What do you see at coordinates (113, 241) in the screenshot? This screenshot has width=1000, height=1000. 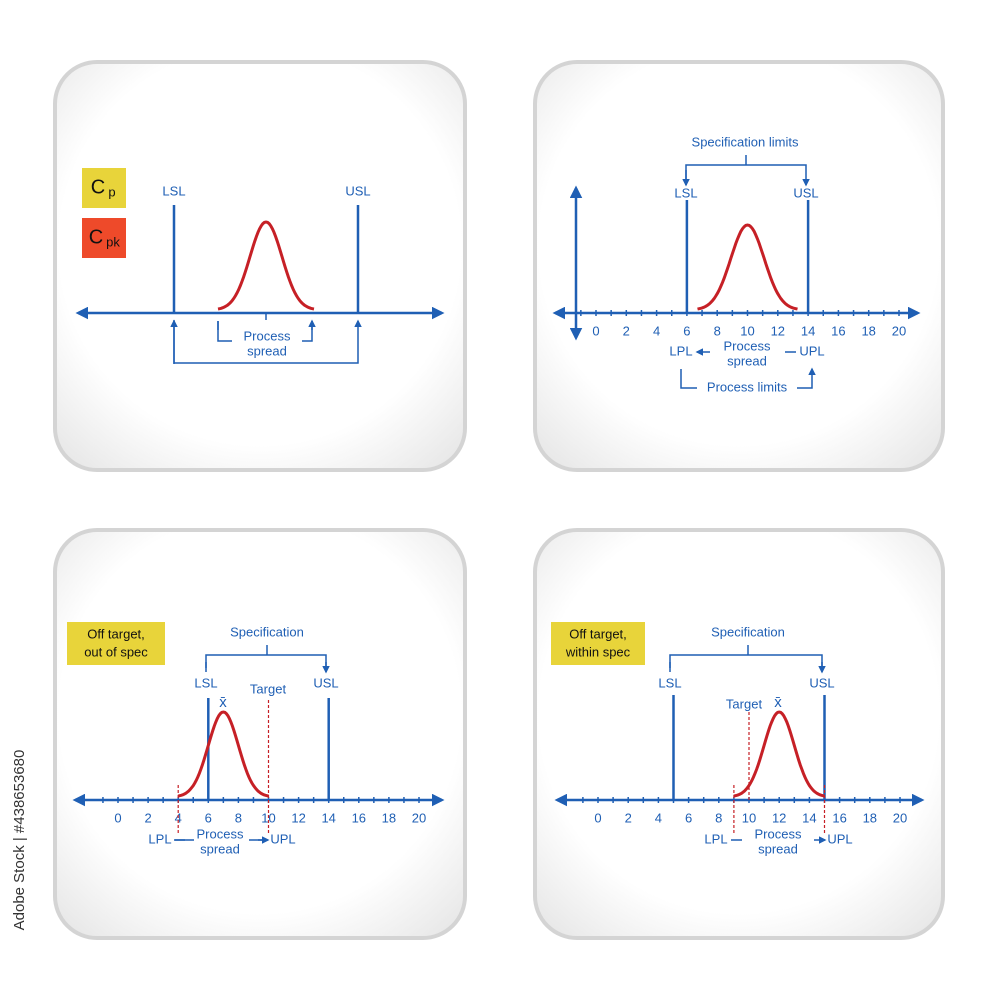 I see `badge-sub: pk` at bounding box center [113, 241].